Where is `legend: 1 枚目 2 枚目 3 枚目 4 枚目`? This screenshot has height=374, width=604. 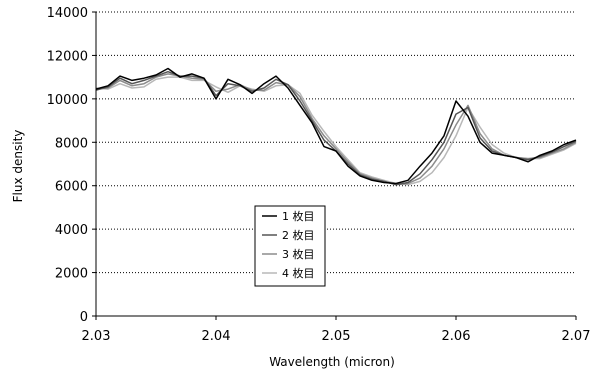 legend: 1 枚目 2 枚目 3 枚目 4 枚目 is located at coordinates (290, 246).